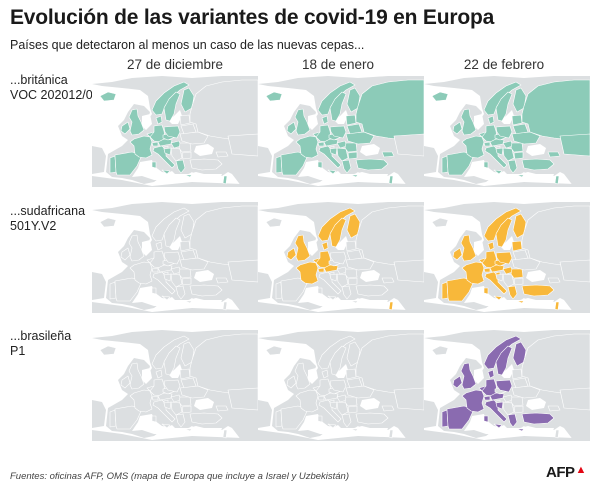  What do you see at coordinates (504, 64) in the screenshot?
I see `column-header-3: 22 de febrero` at bounding box center [504, 64].